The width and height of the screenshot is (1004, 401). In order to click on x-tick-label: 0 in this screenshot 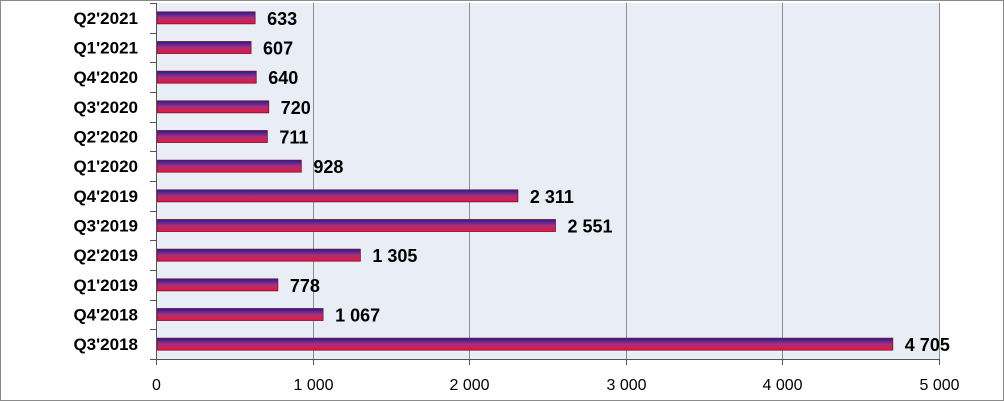, I will do `click(156, 385)`.